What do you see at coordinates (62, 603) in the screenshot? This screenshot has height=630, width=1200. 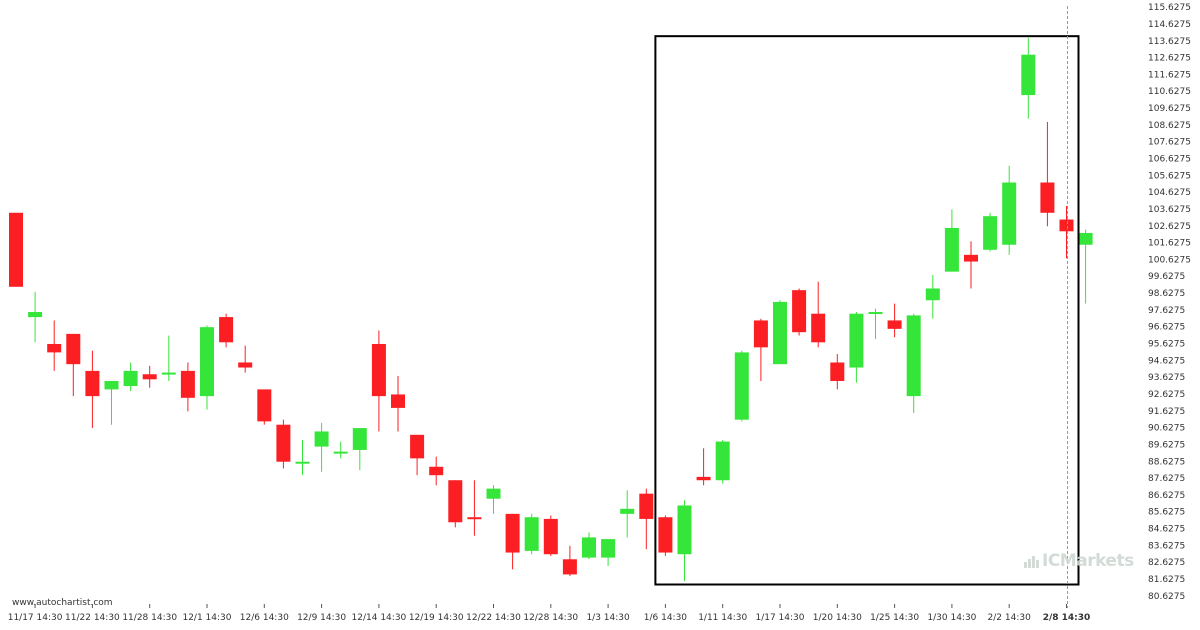 I see `source-label: www.autochartist.com` at bounding box center [62, 603].